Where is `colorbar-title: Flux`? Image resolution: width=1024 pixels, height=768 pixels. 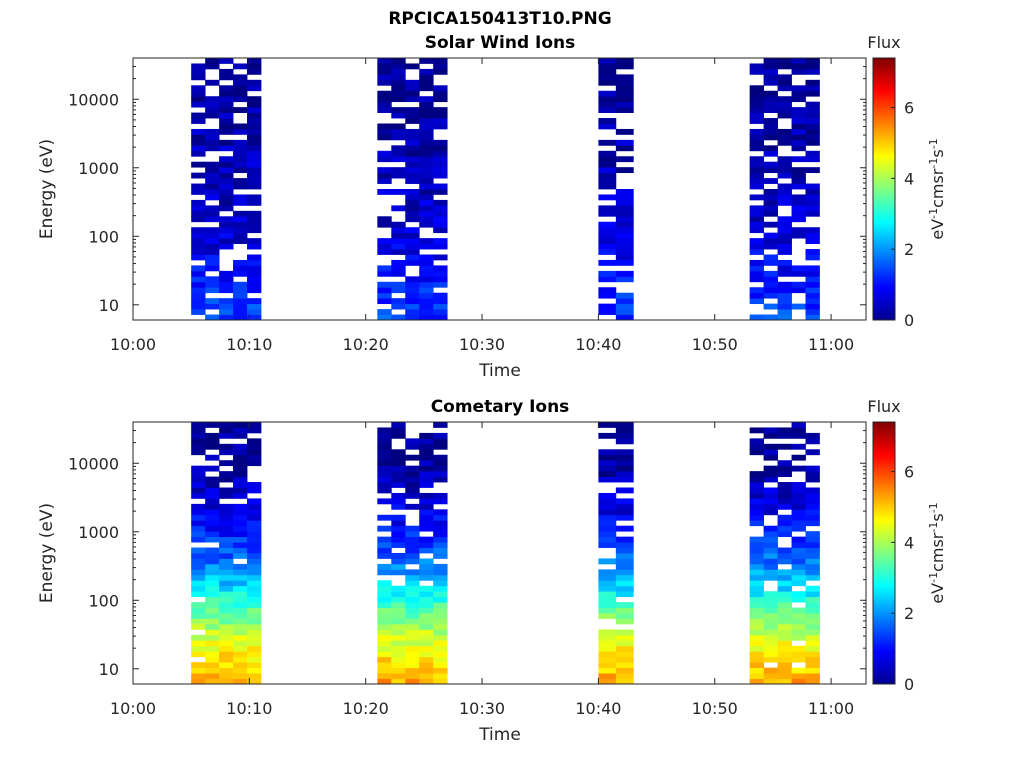 colorbar-title: Flux is located at coordinates (883, 42).